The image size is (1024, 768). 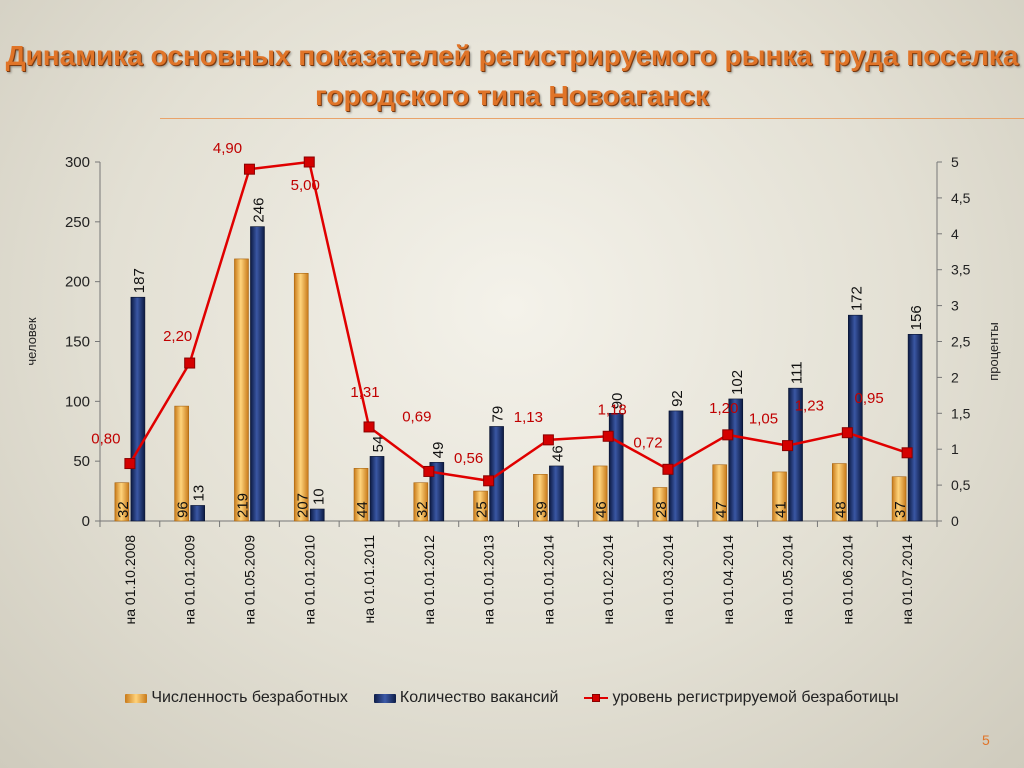 What do you see at coordinates (955, 162) in the screenshot?
I see `y-tick-label-right: 5` at bounding box center [955, 162].